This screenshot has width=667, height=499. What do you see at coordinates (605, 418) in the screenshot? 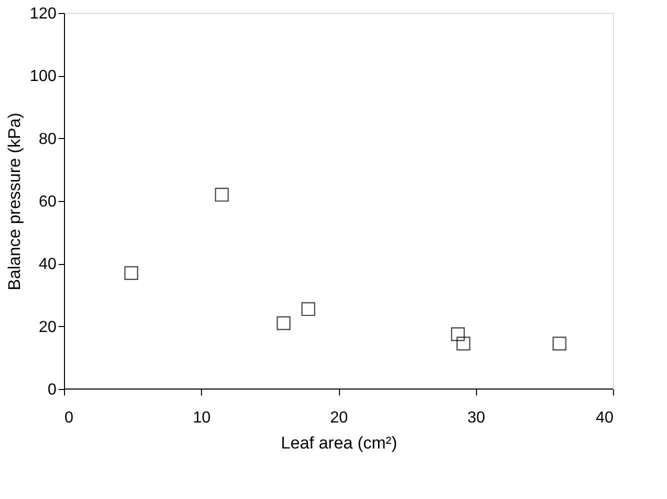
I see `x-tick-label: 40` at bounding box center [605, 418].